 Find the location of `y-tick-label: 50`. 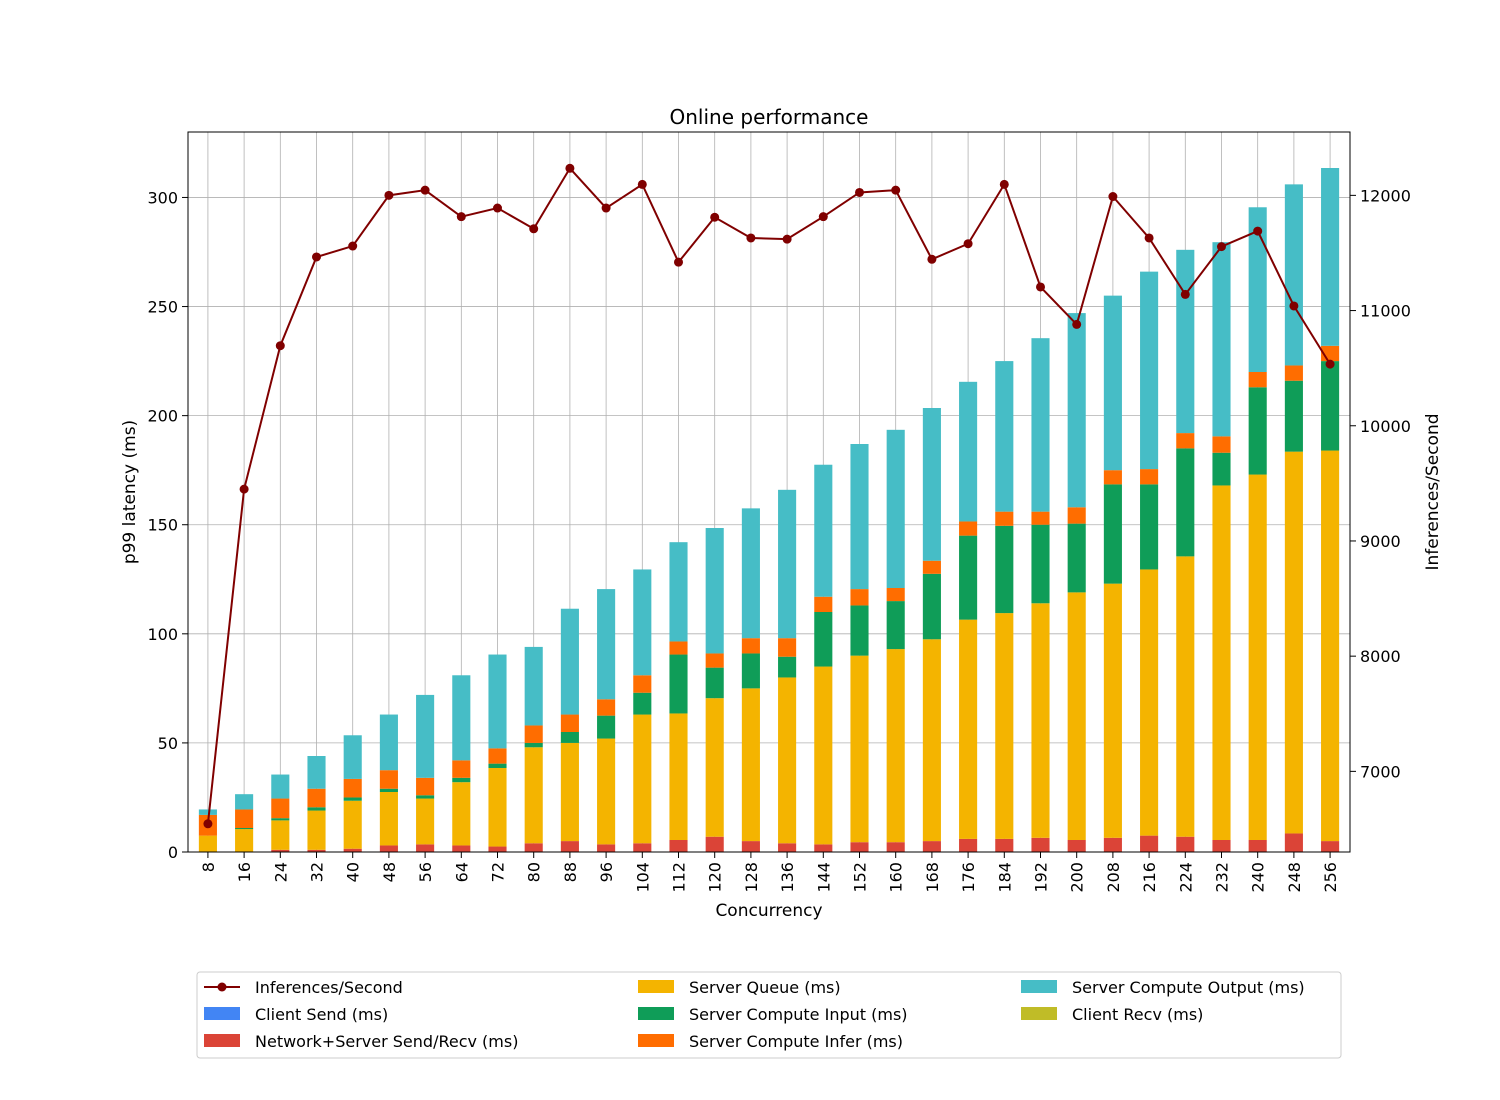

y-tick-label: 50 is located at coordinates (168, 743).